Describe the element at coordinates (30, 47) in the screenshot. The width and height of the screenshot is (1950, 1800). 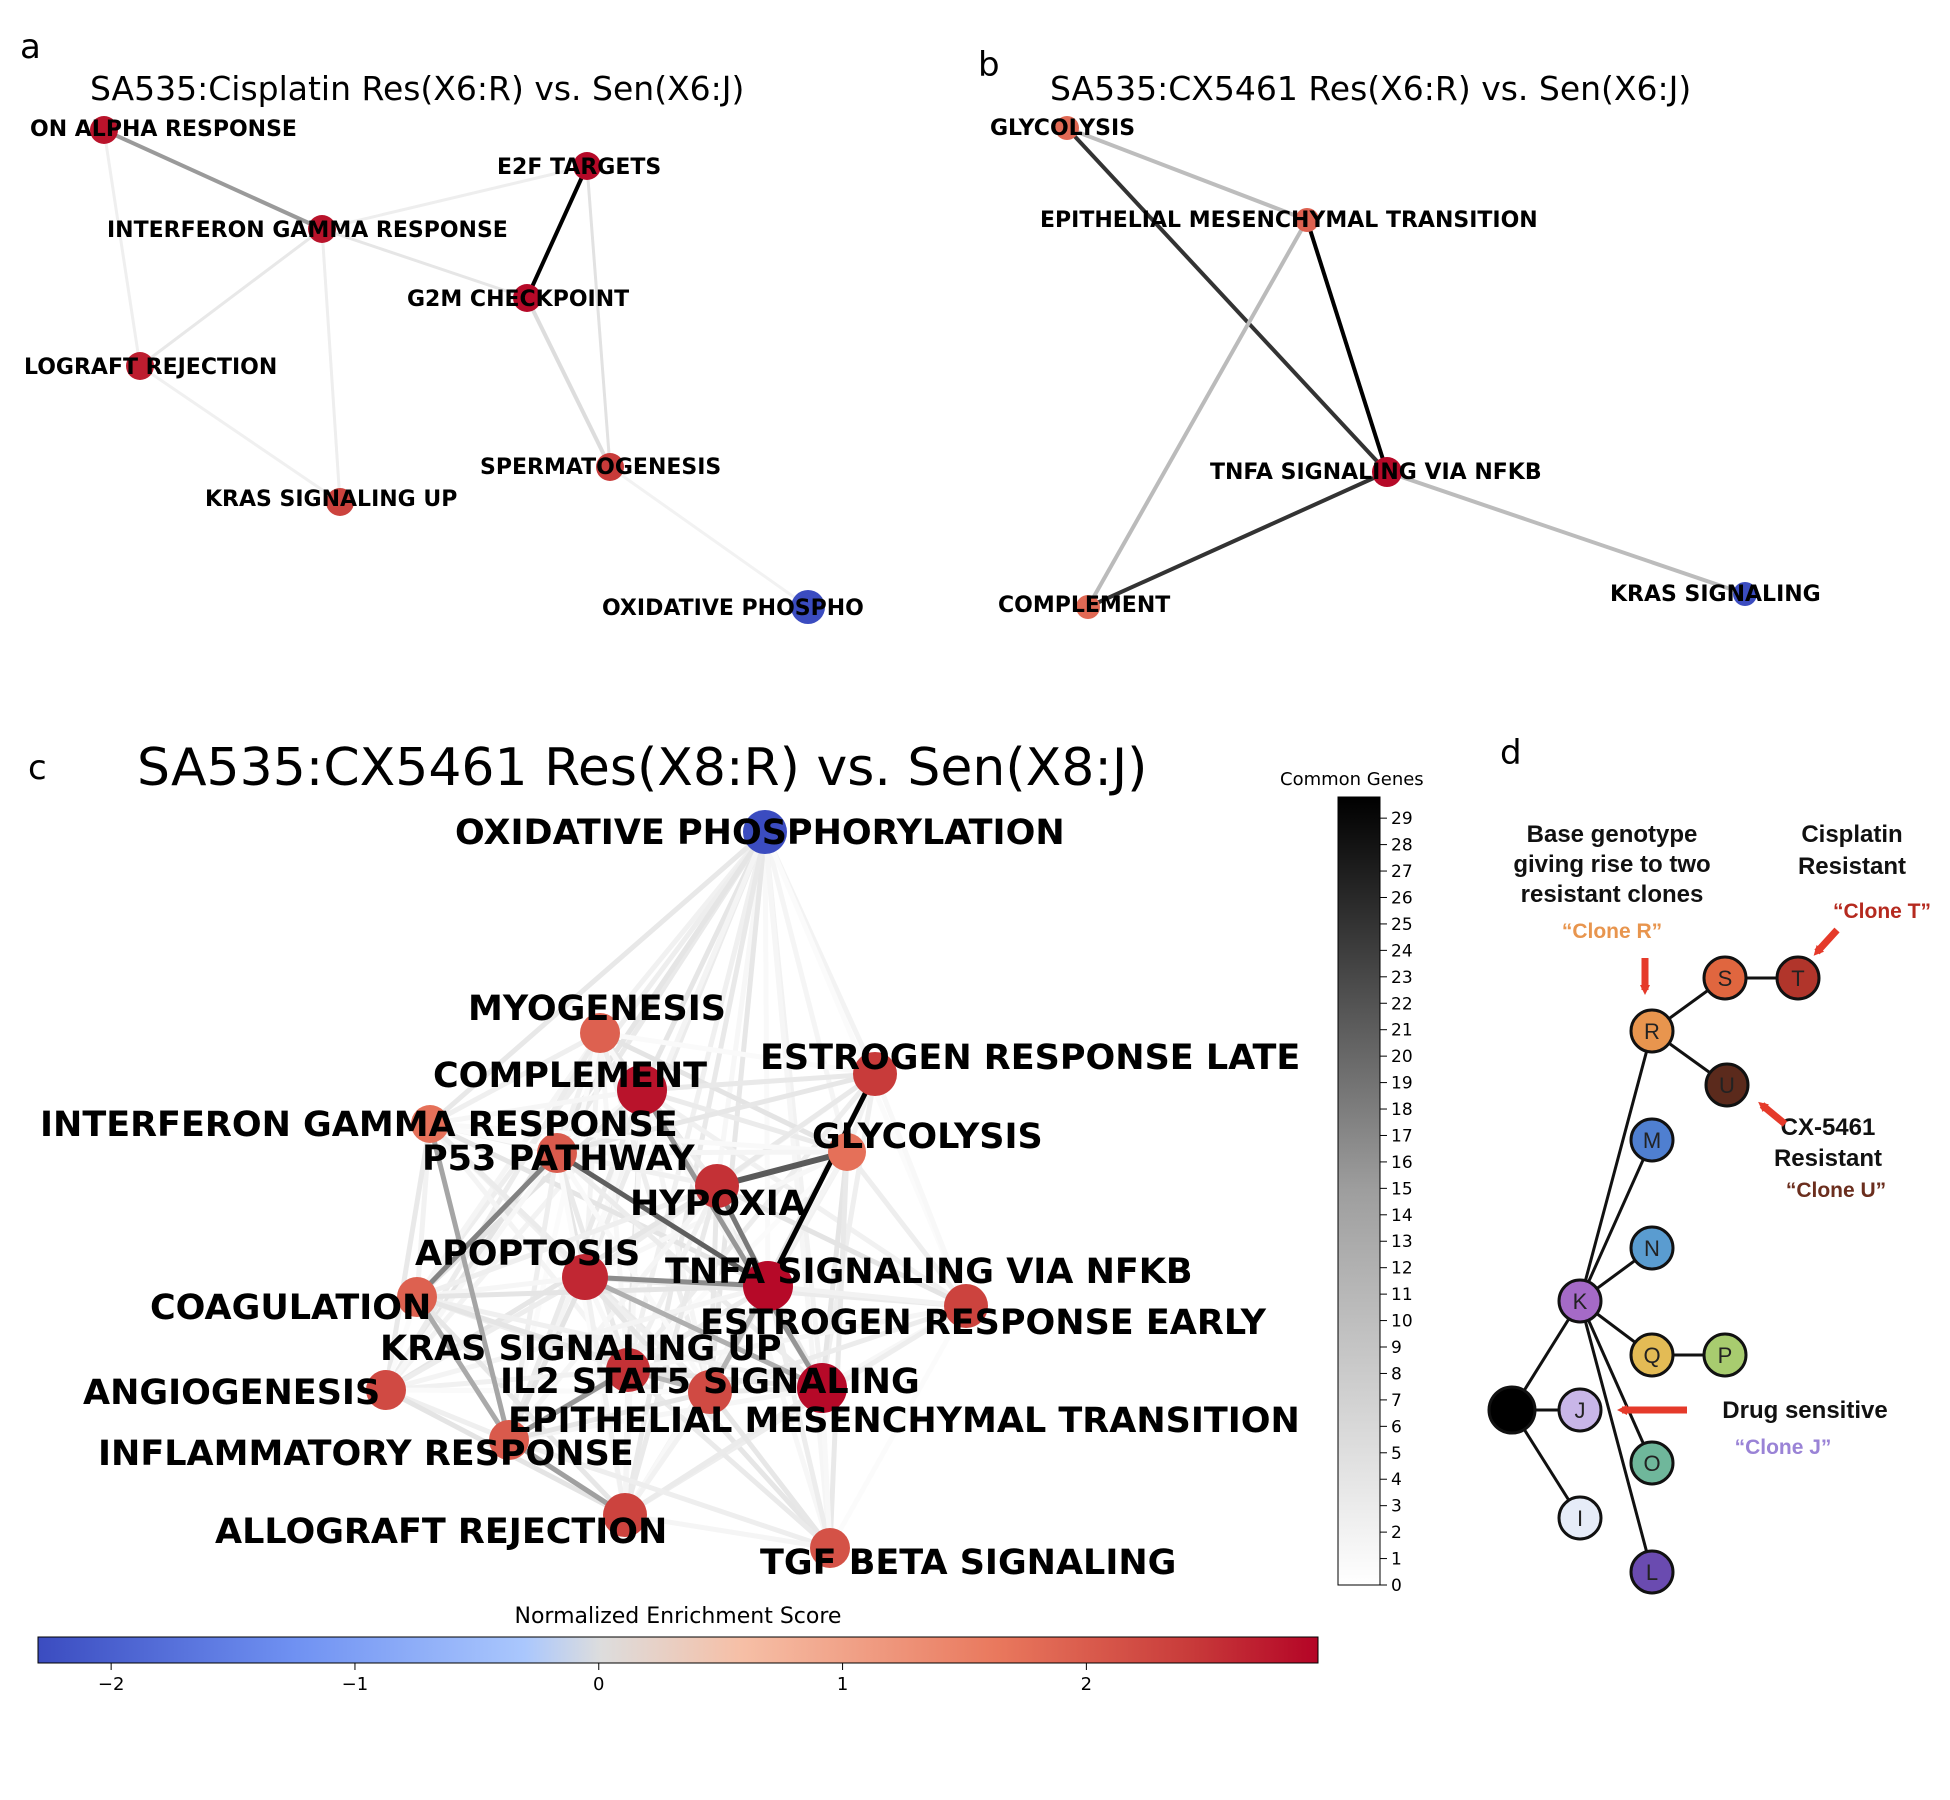
I see `panel-letter-a: a` at that location.